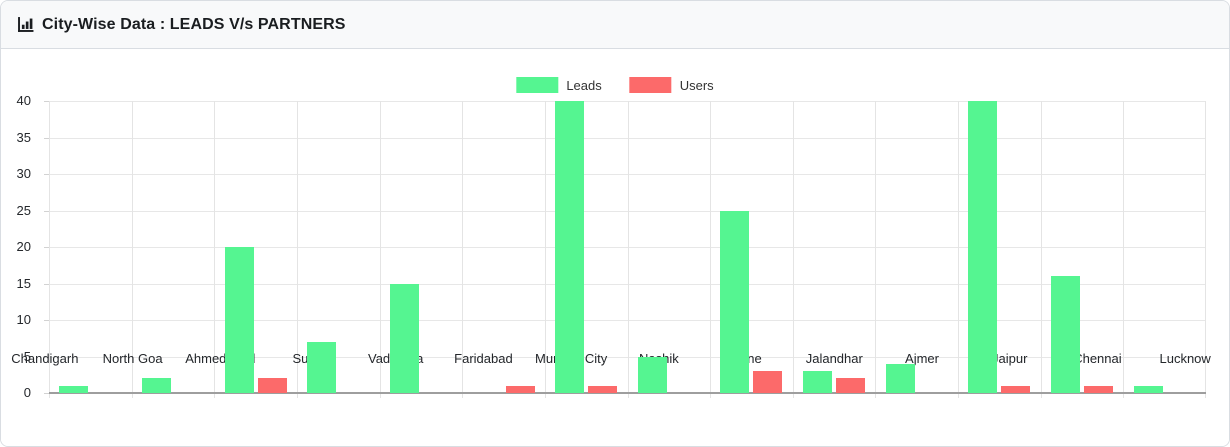 This screenshot has width=1230, height=447. What do you see at coordinates (255, 247) in the screenshot?
I see `category-group-ahmedabad` at bounding box center [255, 247].